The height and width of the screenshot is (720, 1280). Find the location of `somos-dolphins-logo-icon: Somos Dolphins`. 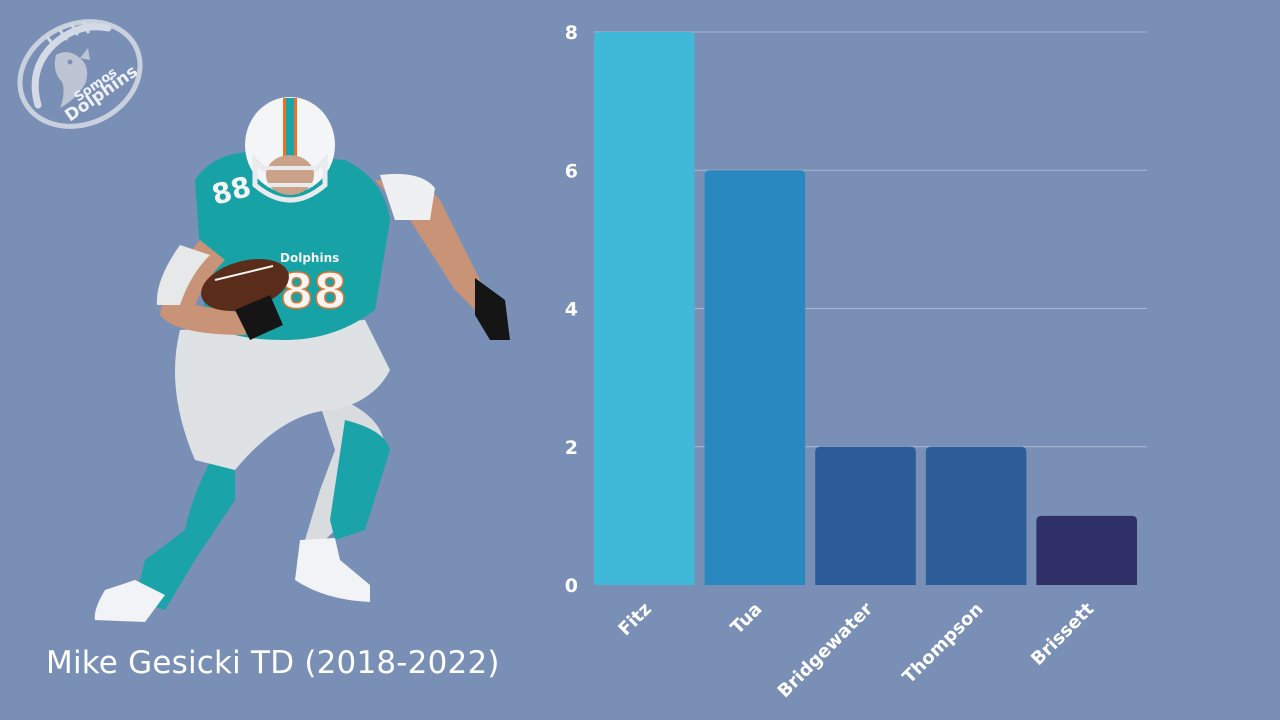

somos-dolphins-logo-icon: Somos Dolphins is located at coordinates (80, 74).